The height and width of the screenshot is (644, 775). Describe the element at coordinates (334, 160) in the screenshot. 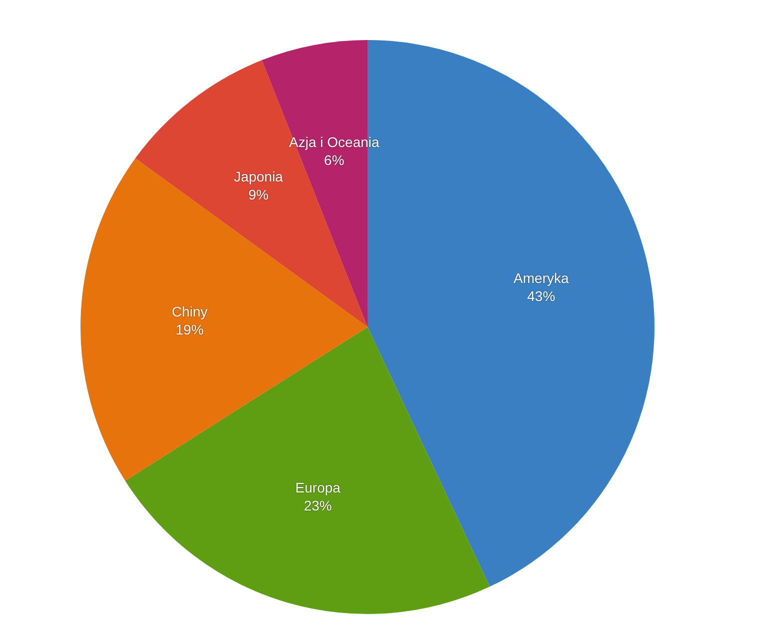

I see `data-label: 6%` at that location.